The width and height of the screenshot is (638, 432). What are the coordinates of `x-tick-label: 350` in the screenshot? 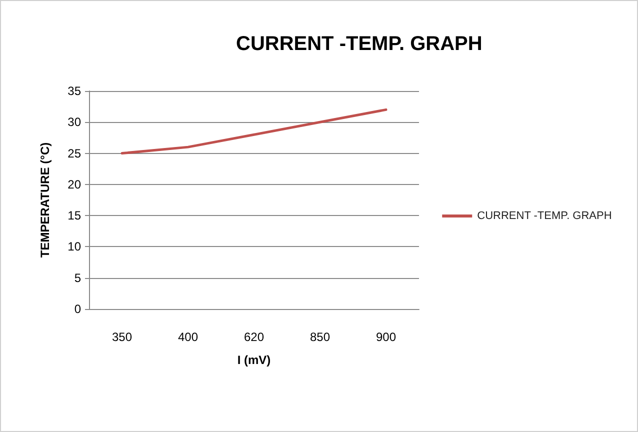 It's located at (122, 337).